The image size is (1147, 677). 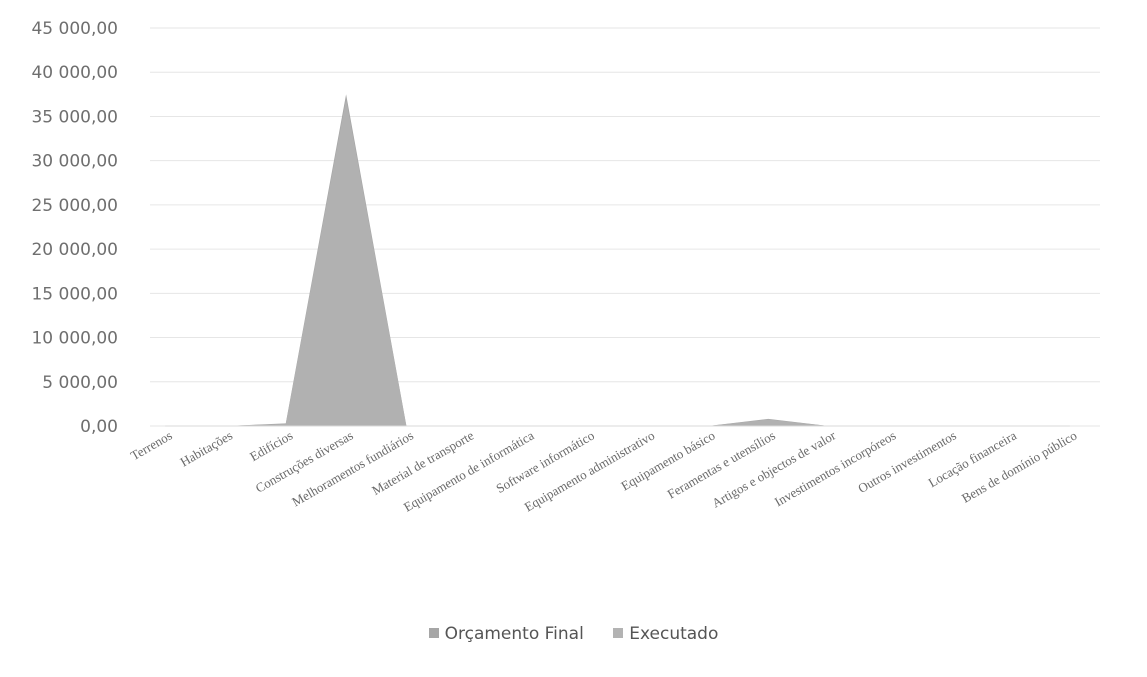 What do you see at coordinates (271, 446) in the screenshot?
I see `x-tick-label: Edifícios` at bounding box center [271, 446].